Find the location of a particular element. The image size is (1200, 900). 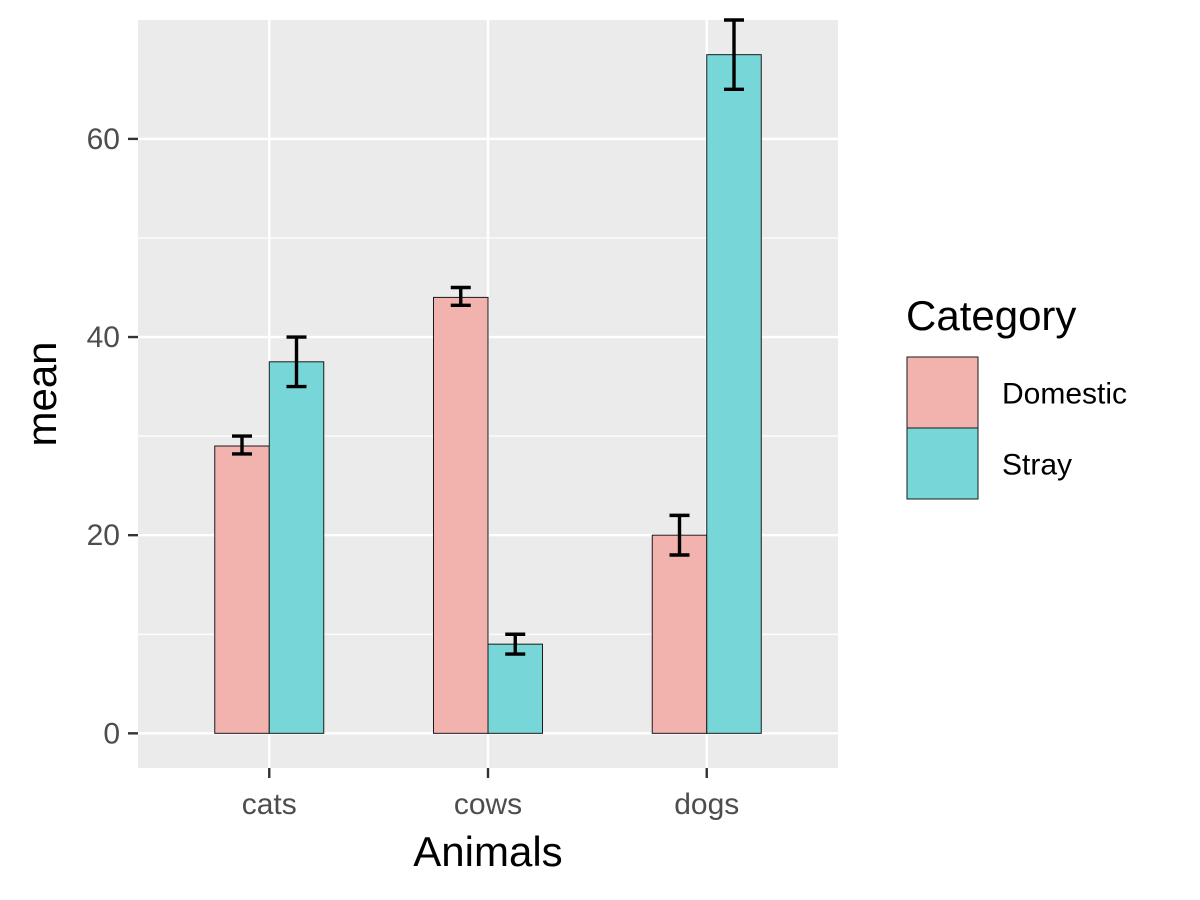

error-bar-domestic-cows is located at coordinates (460, 296).